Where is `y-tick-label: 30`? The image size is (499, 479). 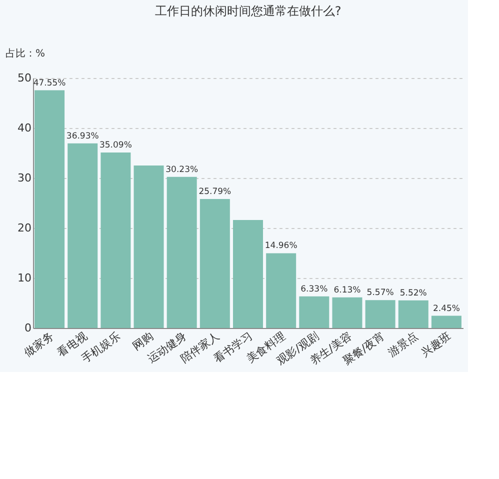
y-tick-label: 30 is located at coordinates (25, 178).